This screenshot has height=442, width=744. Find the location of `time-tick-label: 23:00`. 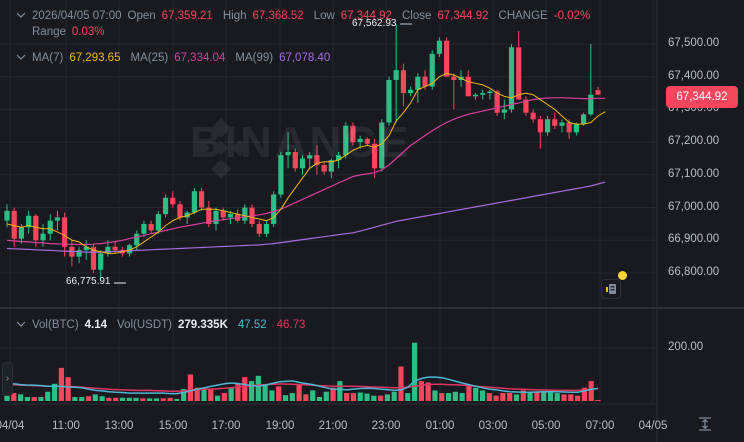

time-tick-label: 23:00 is located at coordinates (386, 426).